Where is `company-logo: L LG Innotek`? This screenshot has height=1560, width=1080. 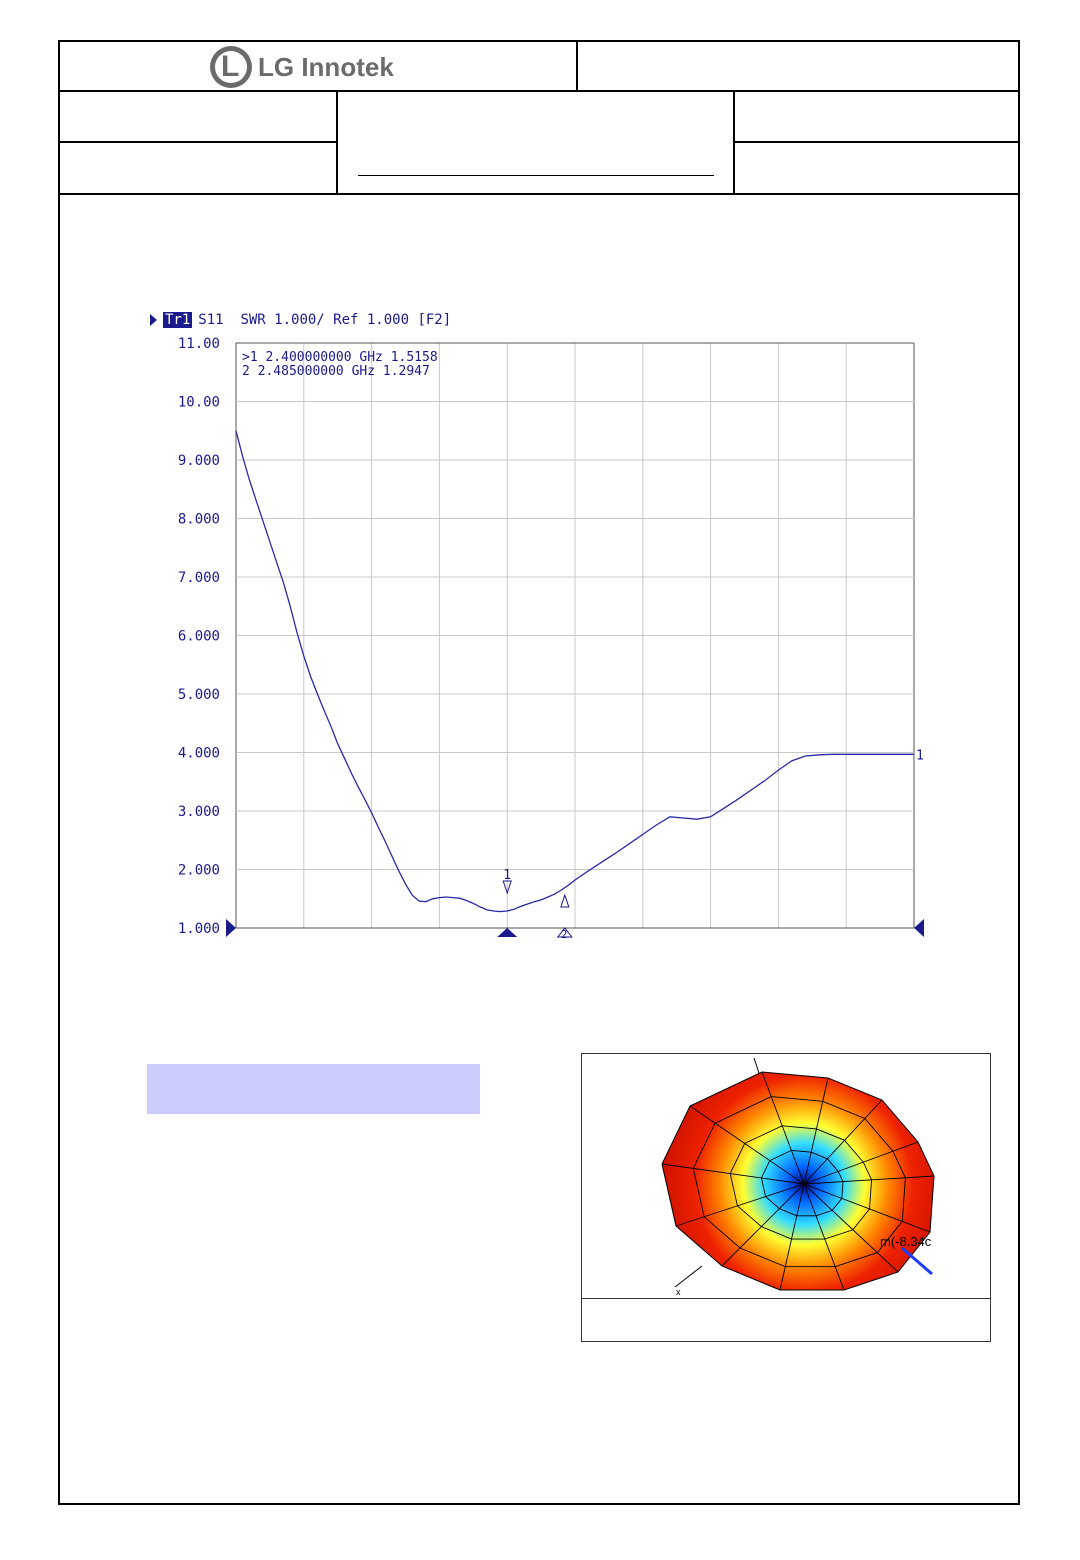
company-logo: L LG Innotek is located at coordinates (302, 67).